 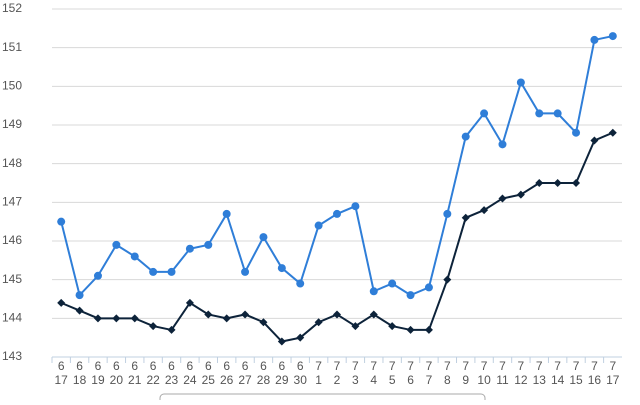 I want to click on x-tick-label: 24, so click(x=190, y=380).